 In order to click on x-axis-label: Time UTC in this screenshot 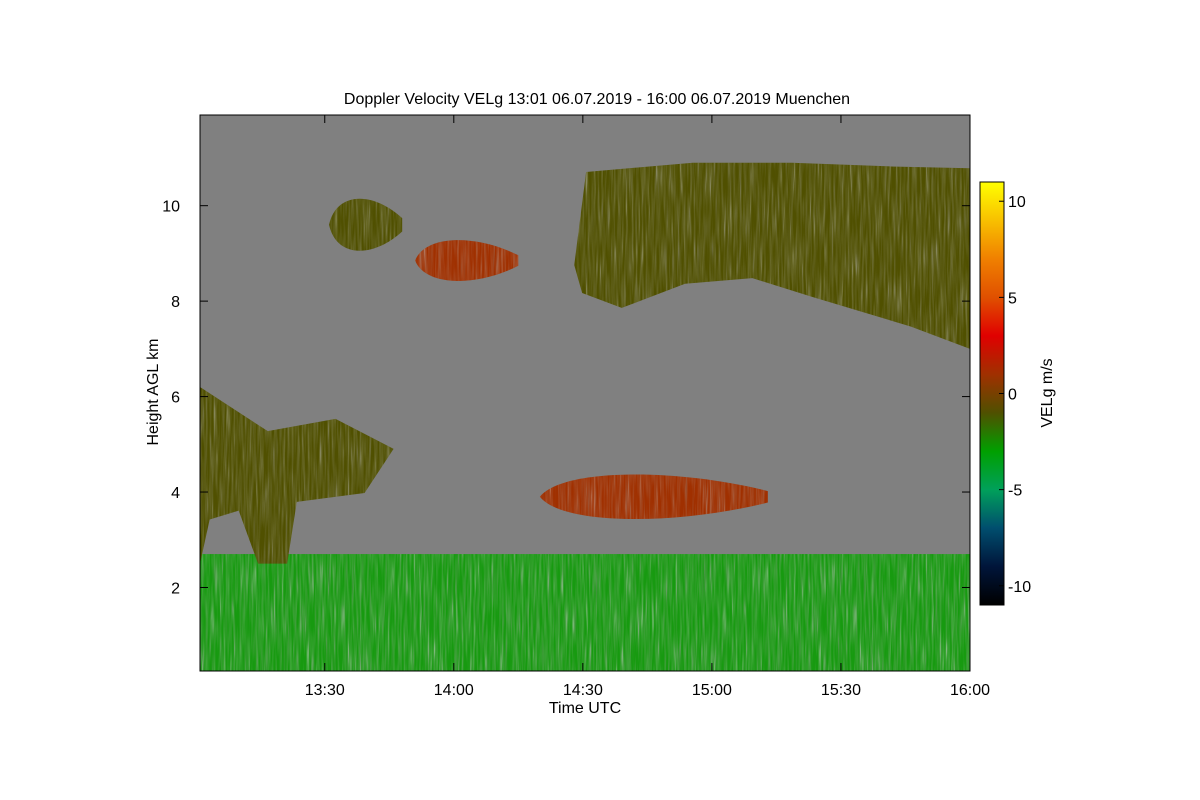, I will do `click(585, 708)`.